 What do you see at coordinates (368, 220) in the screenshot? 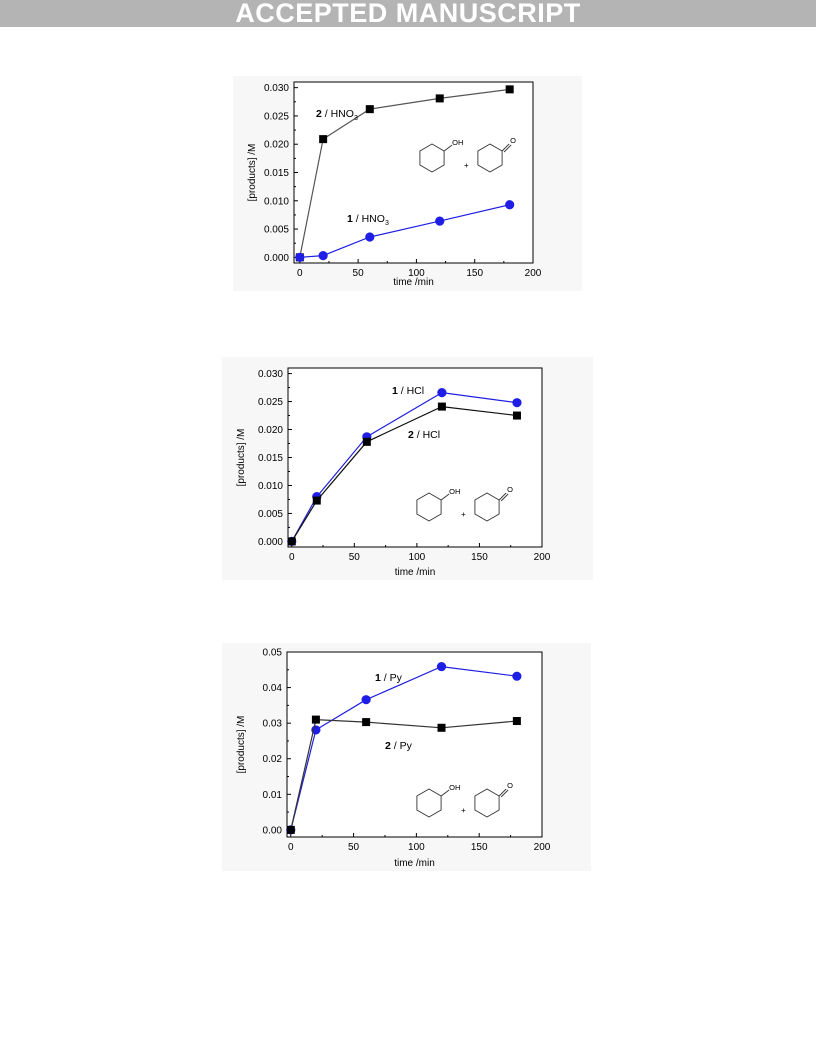
I see `series-label: 1 / HNO3` at bounding box center [368, 220].